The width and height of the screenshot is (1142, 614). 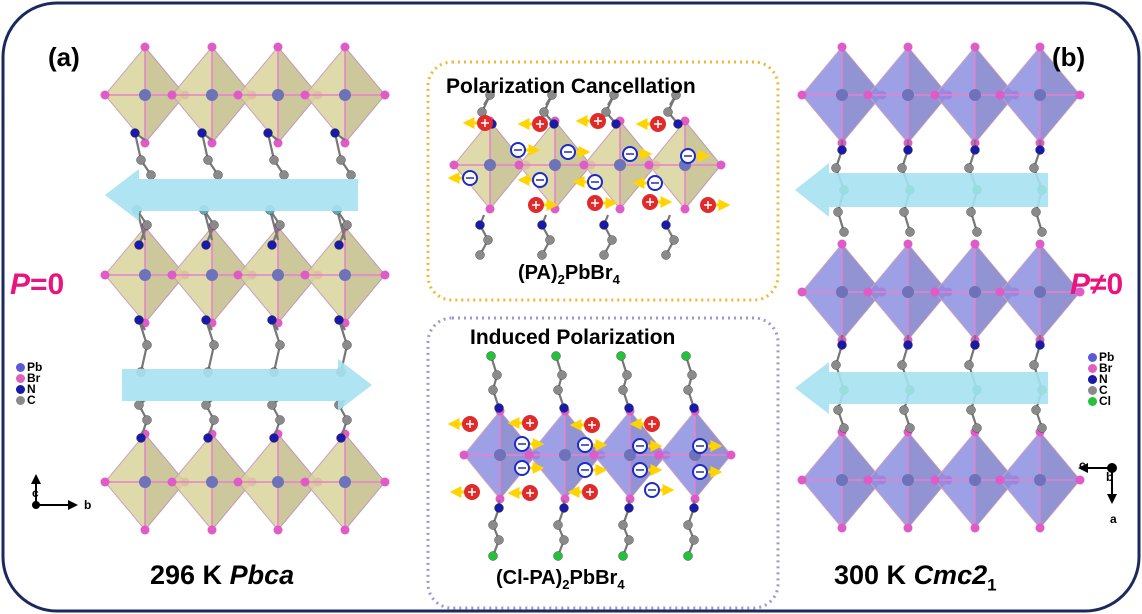 What do you see at coordinates (1100, 368) in the screenshot?
I see `legend-item-br: Br` at bounding box center [1100, 368].